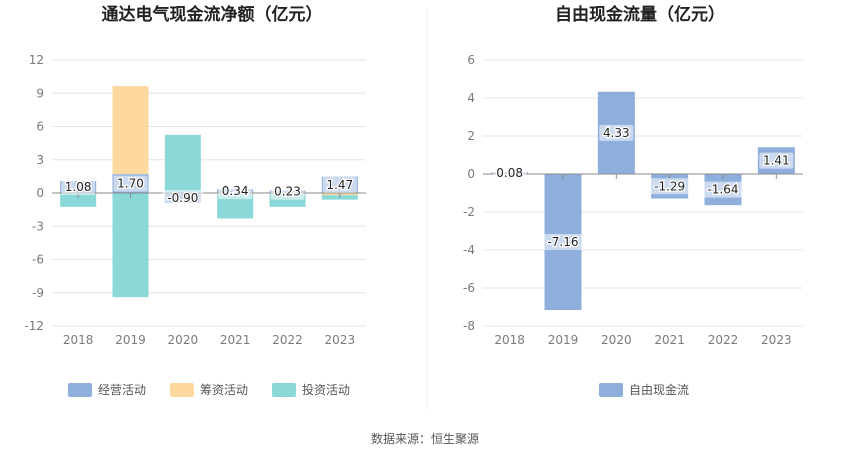  I want to click on legend-label: 投资活动, so click(326, 389).